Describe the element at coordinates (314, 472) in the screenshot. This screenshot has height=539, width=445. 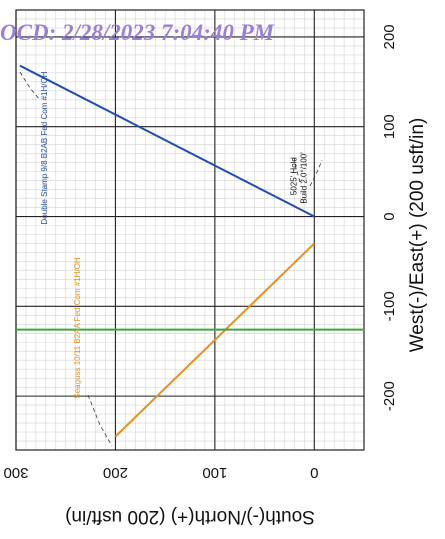
I see `x-tick-label: 0` at that location.